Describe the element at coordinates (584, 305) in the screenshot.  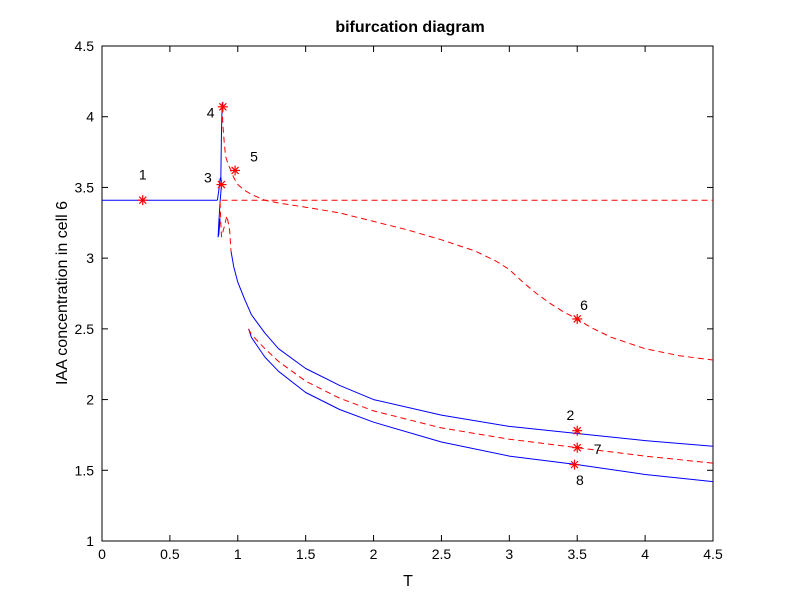
I see `marker-label-6: 6` at that location.